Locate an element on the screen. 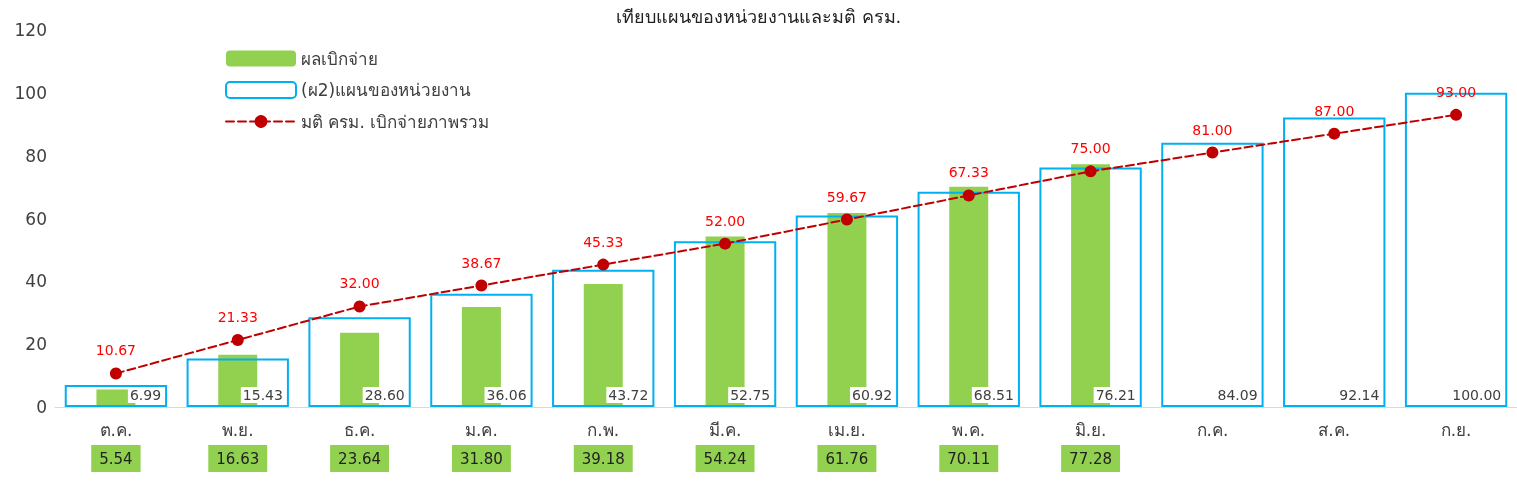  x-tick-label: ธ.ค. is located at coordinates (359, 429).